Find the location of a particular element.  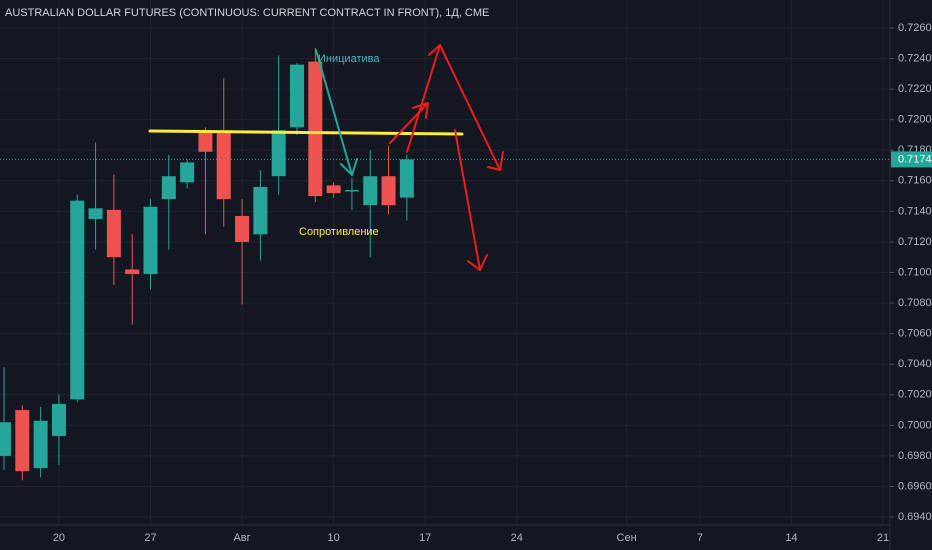

y-tick-label: 0.6960 is located at coordinates (915, 486).